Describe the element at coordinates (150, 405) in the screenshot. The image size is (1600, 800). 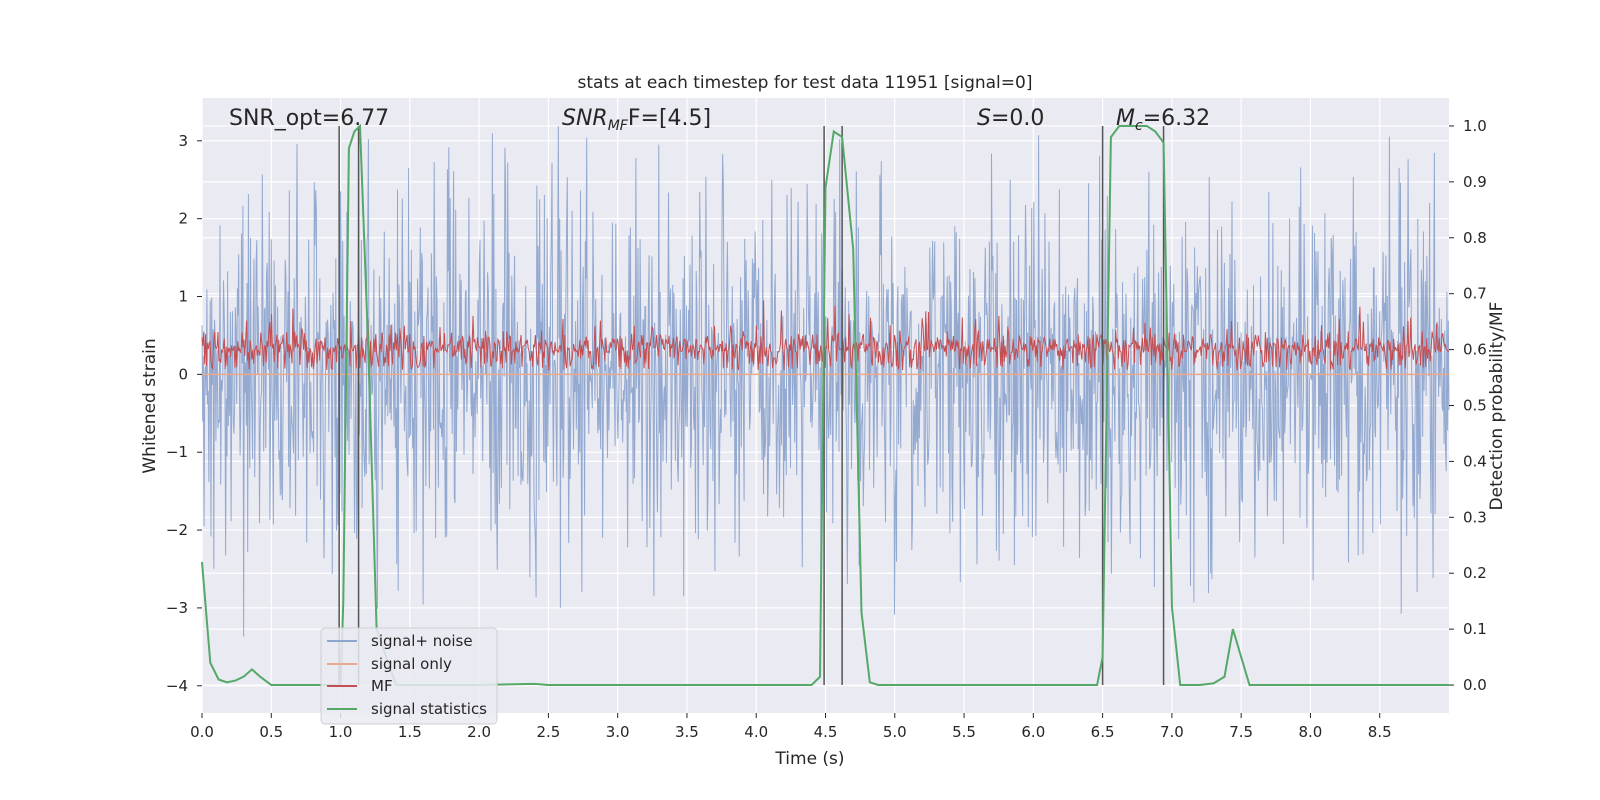
I see `y-left-axis-label: Whitened strain` at that location.